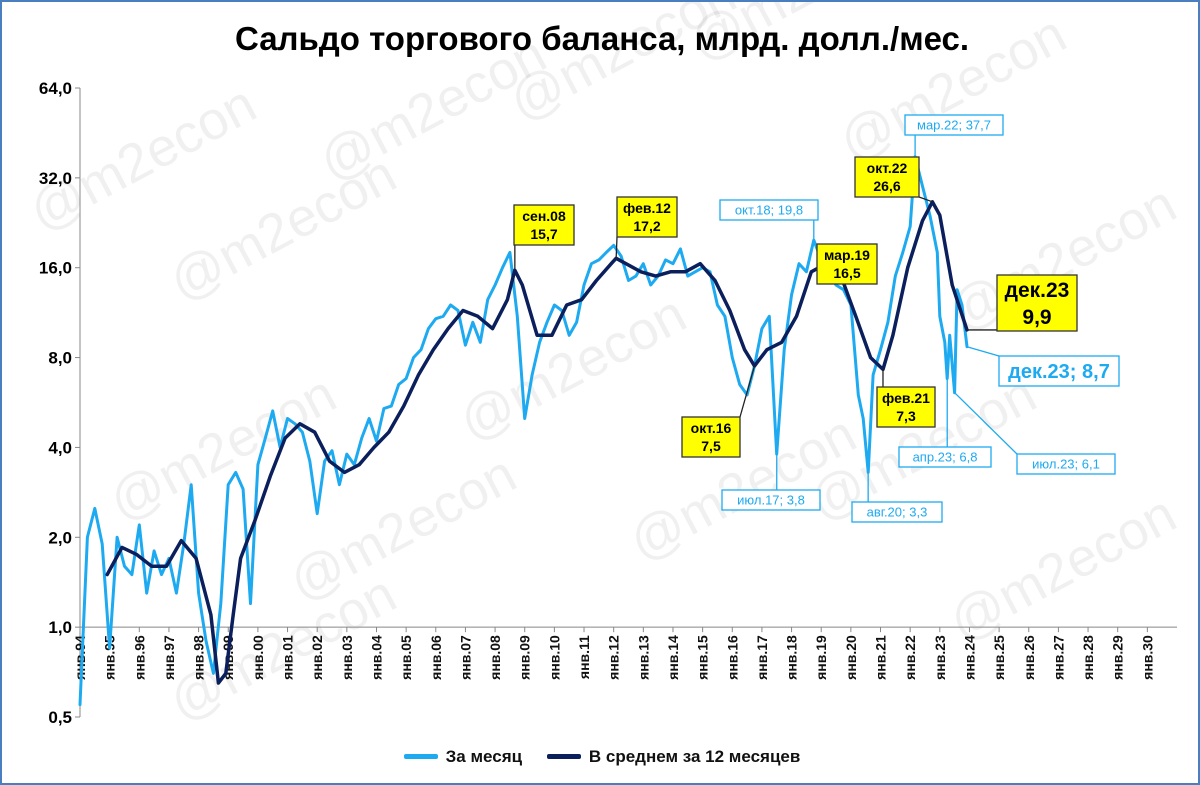 This screenshot has height=785, width=1200. Describe the element at coordinates (1147, 657) in the screenshot. I see `x-tick-label: янв.30` at that location.